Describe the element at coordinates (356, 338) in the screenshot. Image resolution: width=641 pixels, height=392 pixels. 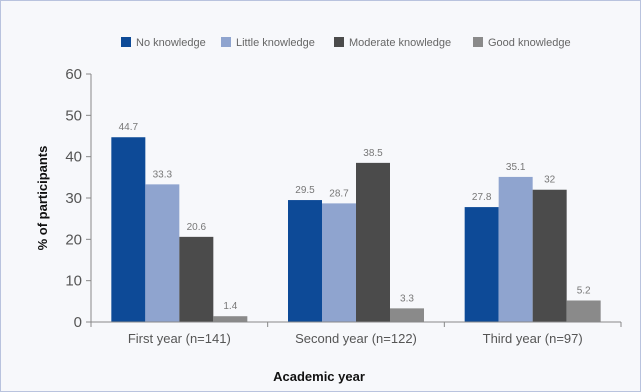
I see `x-tick-label: Second year (n=122)` at that location.